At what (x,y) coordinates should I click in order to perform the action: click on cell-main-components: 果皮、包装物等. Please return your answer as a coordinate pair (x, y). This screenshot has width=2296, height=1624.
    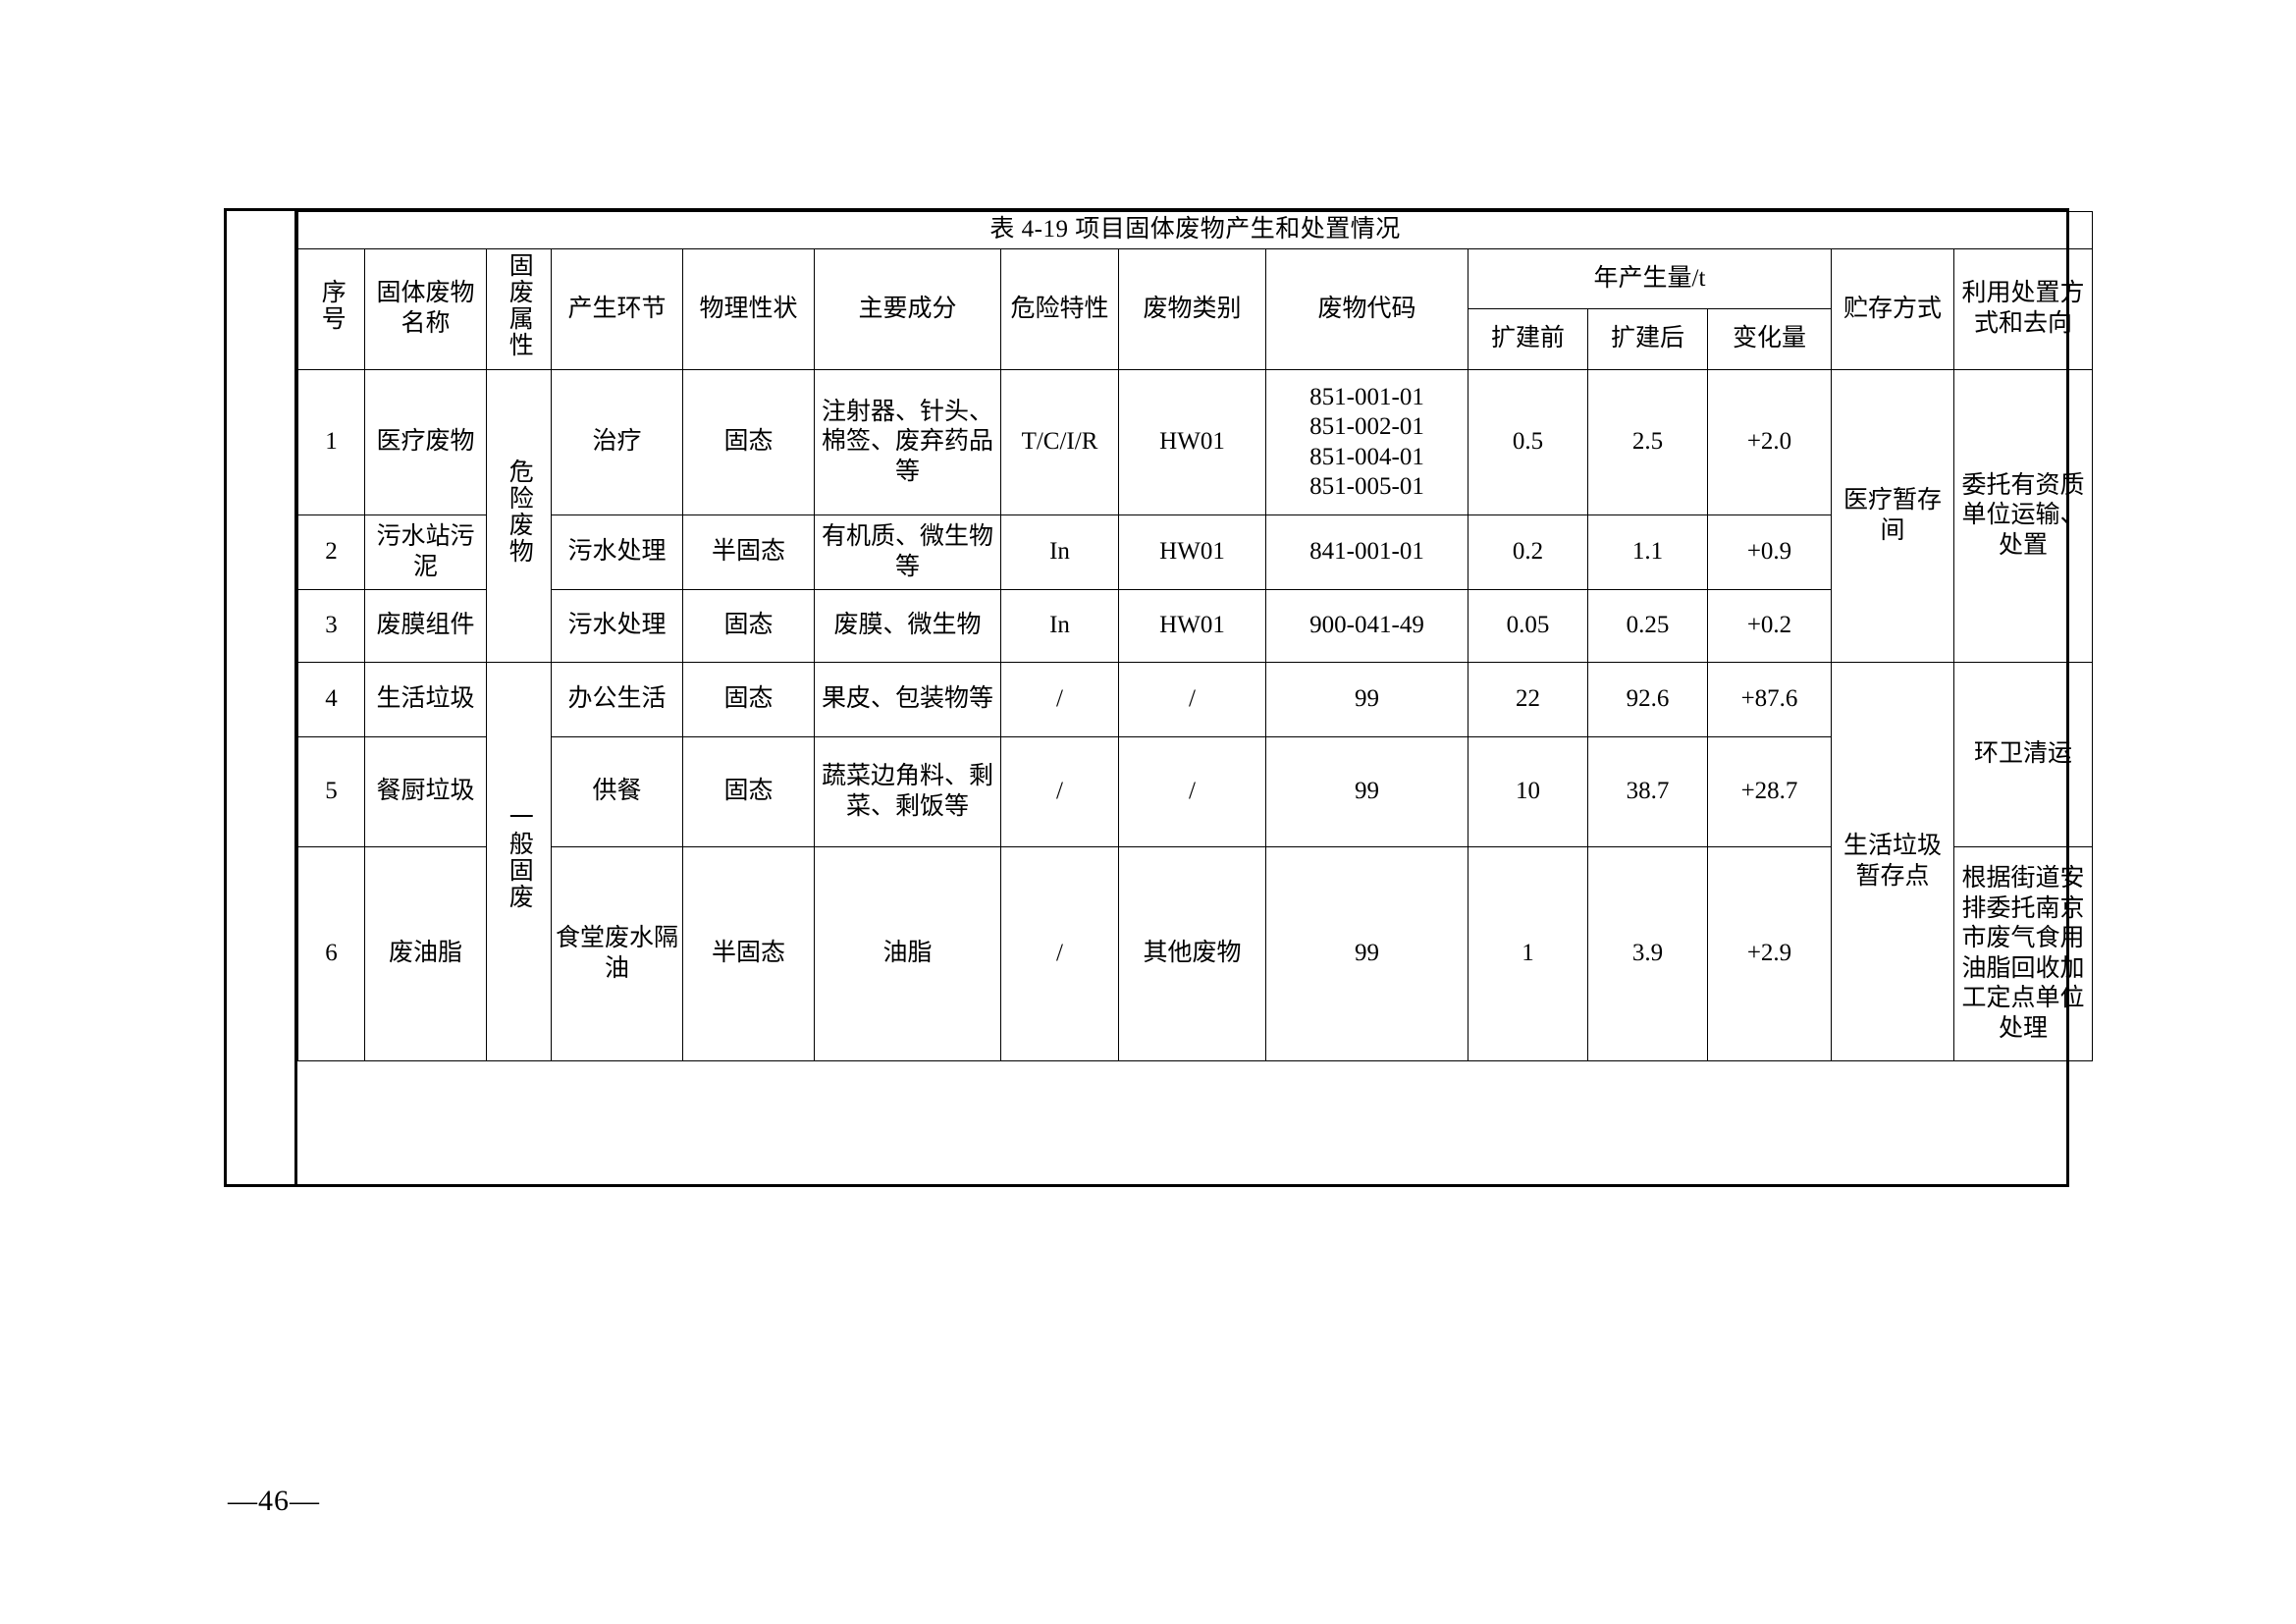
    Looking at the image, I should click on (907, 699).